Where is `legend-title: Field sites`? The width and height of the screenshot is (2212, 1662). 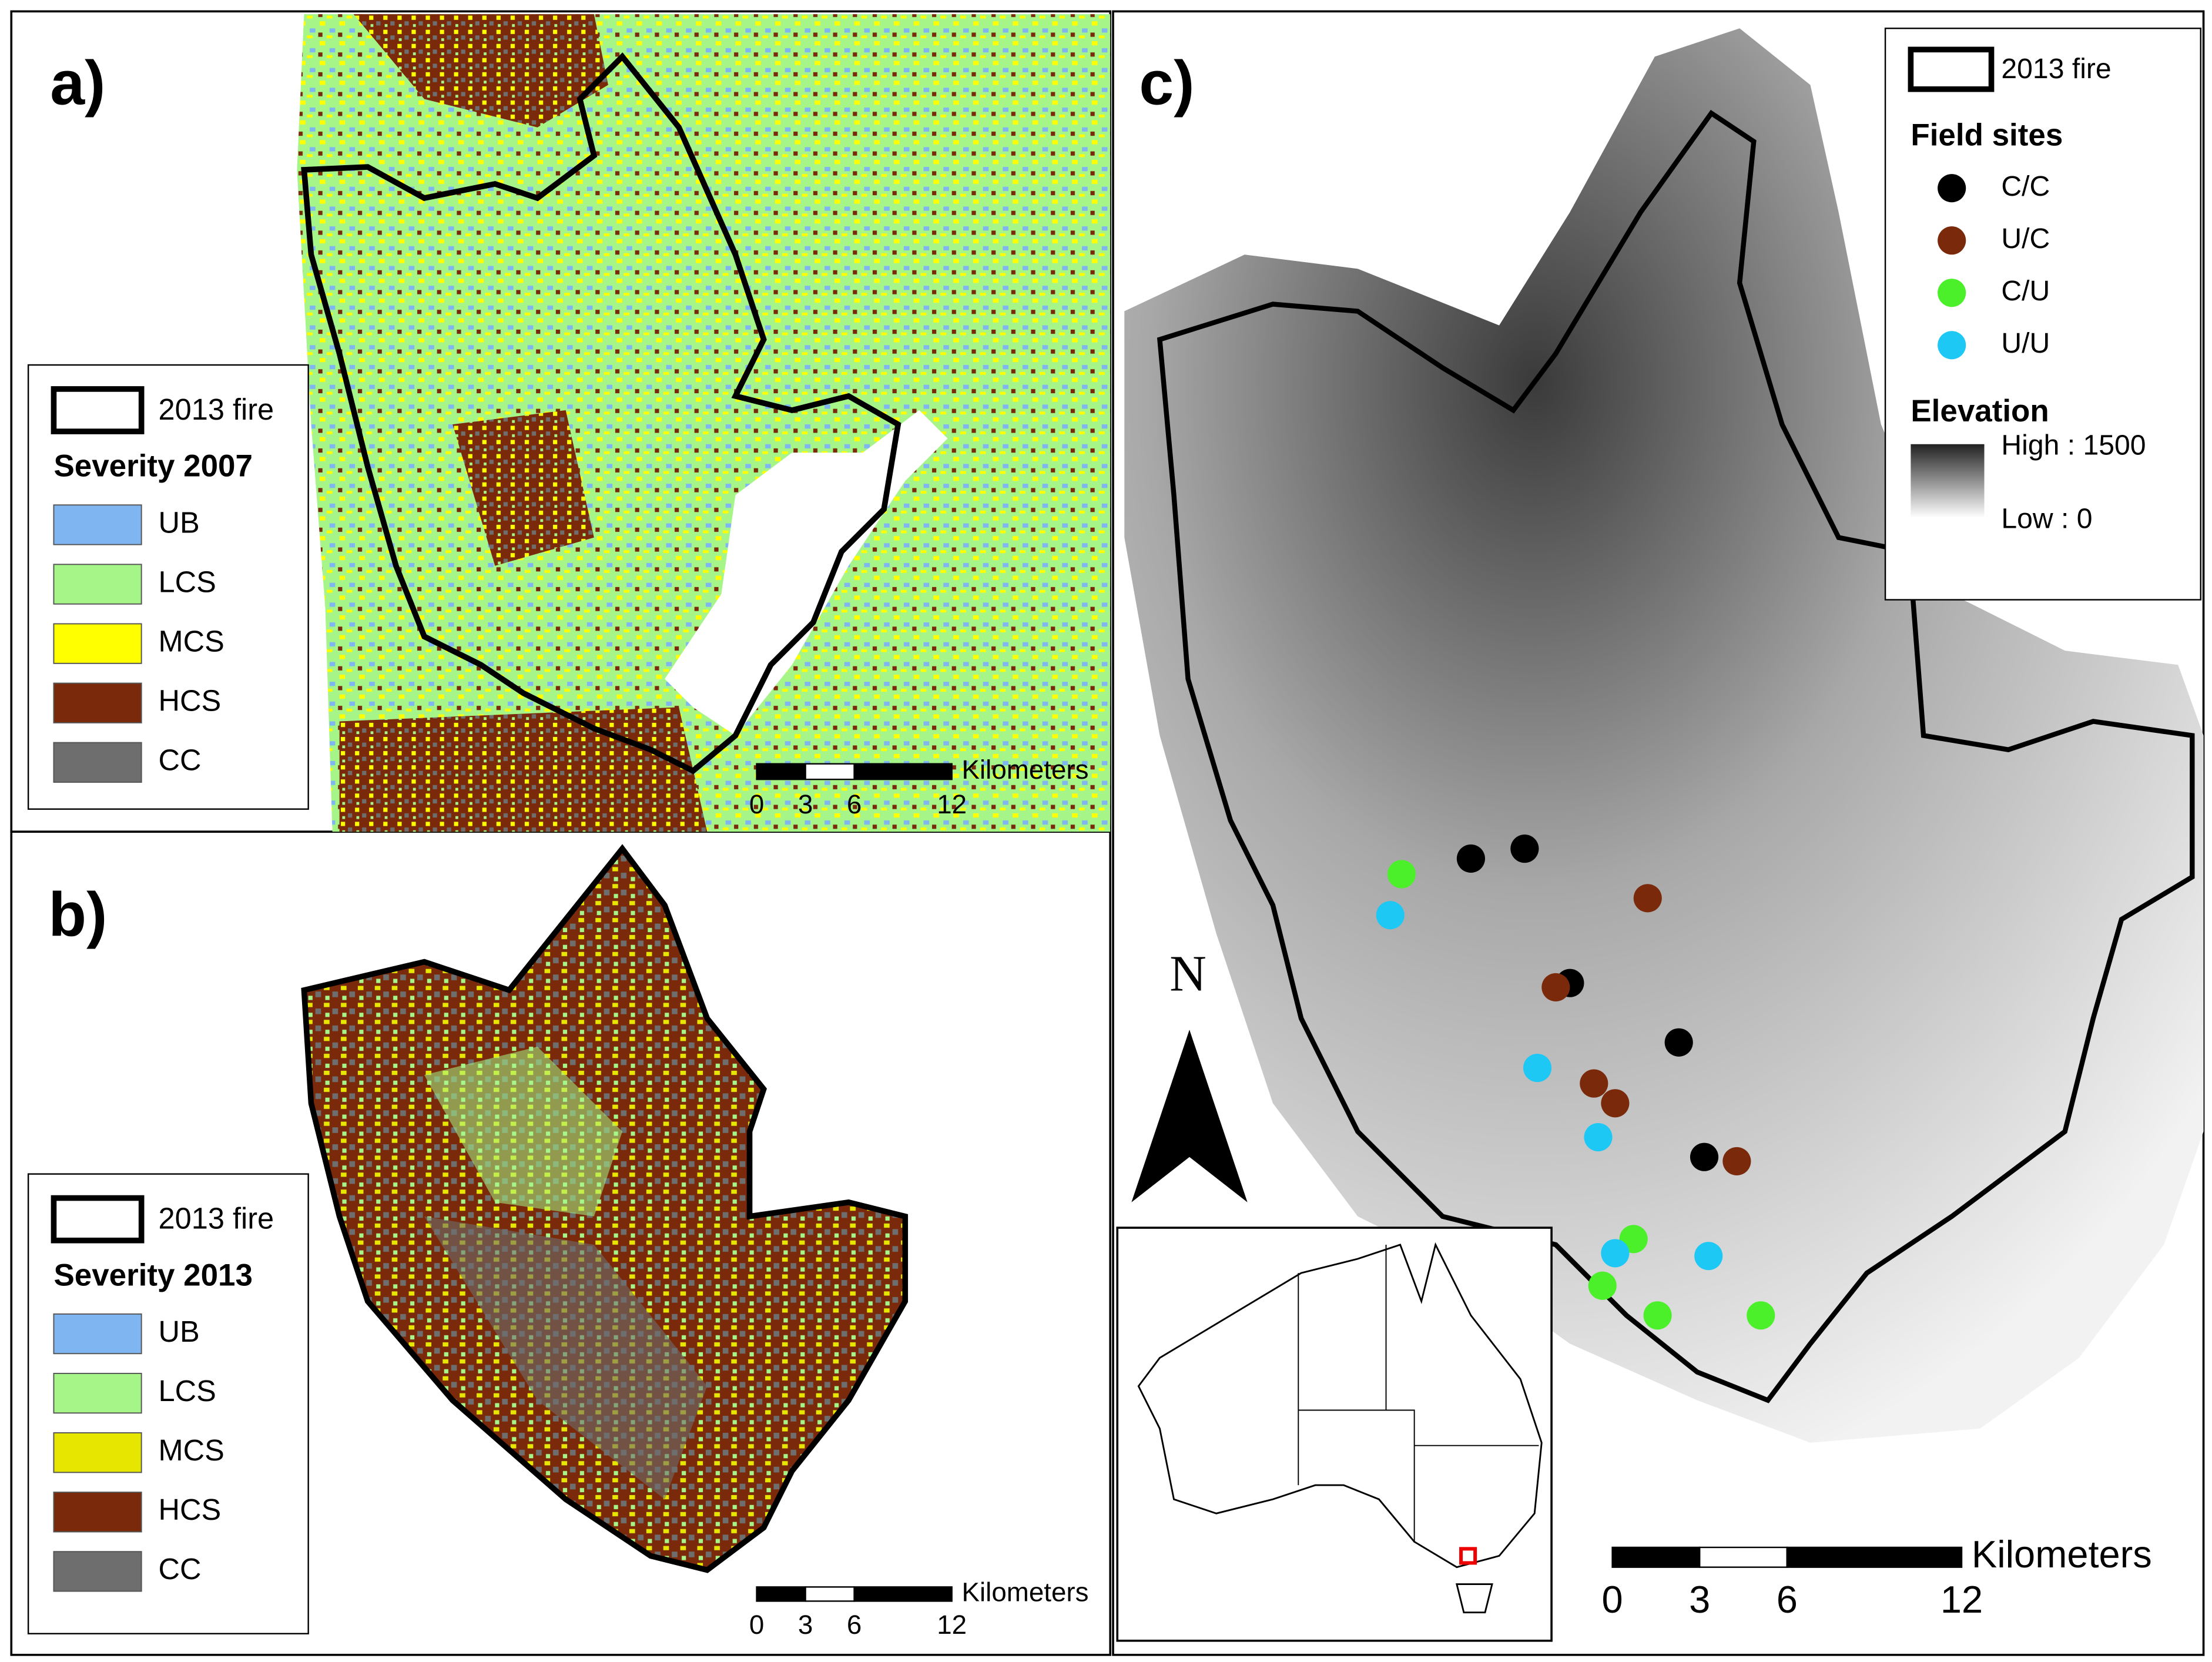 legend-title: Field sites is located at coordinates (1987, 135).